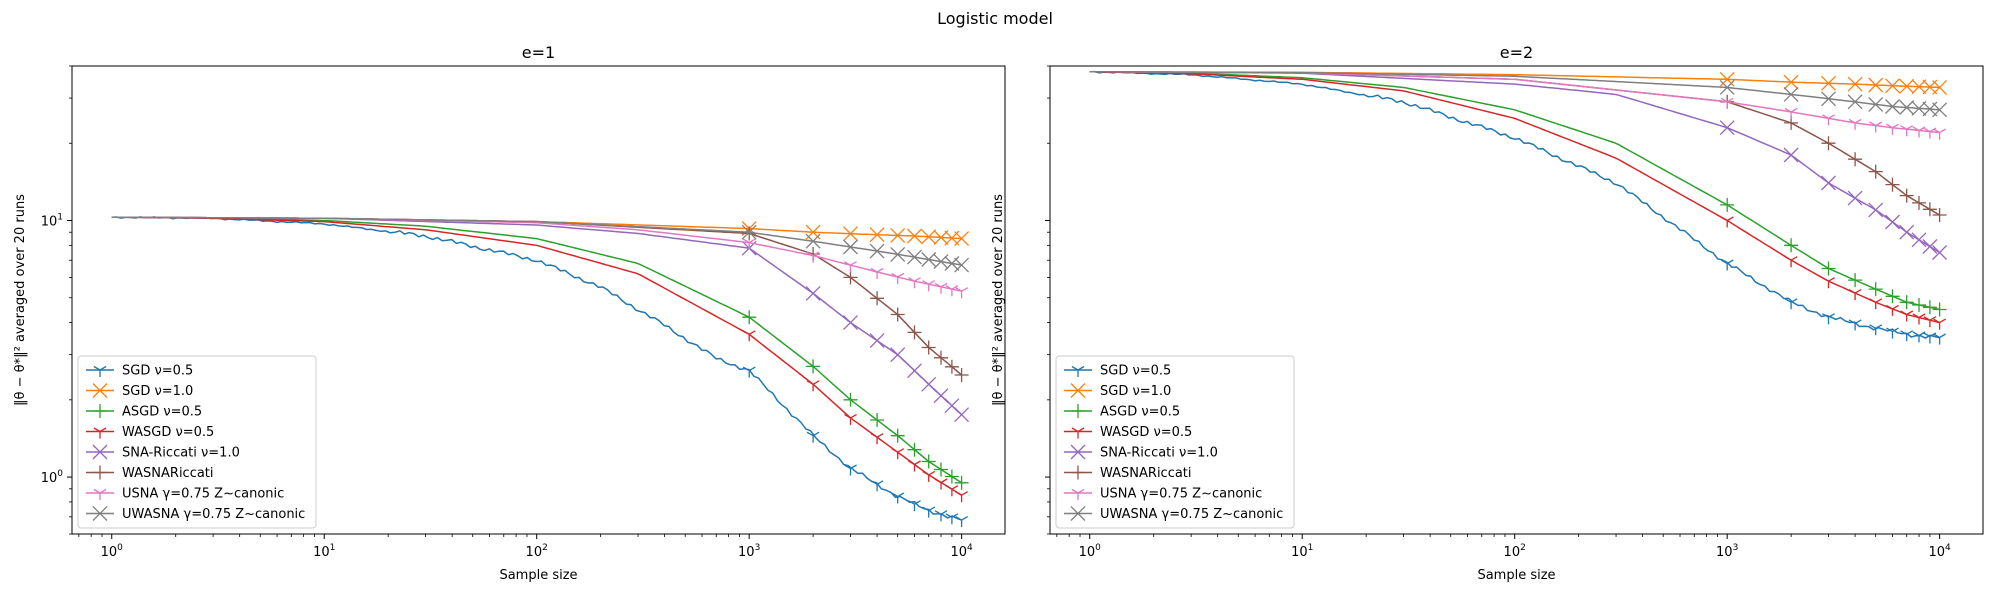  What do you see at coordinates (995, 18) in the screenshot?
I see `figure-title: Logistic model` at bounding box center [995, 18].